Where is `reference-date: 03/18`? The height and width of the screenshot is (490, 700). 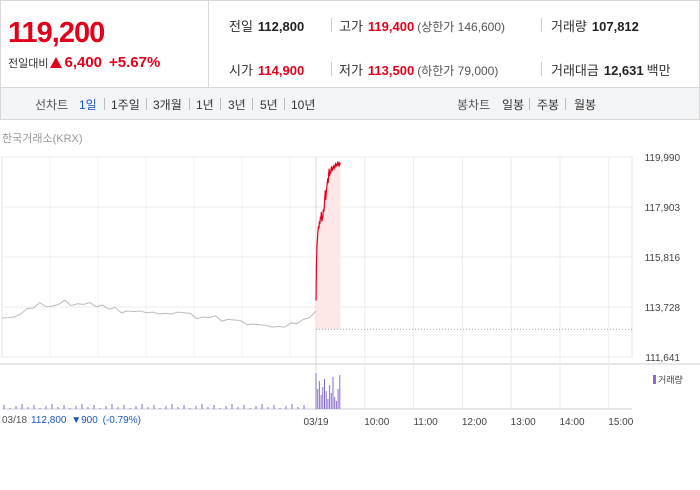
reference-date: 03/18 is located at coordinates (15, 420).